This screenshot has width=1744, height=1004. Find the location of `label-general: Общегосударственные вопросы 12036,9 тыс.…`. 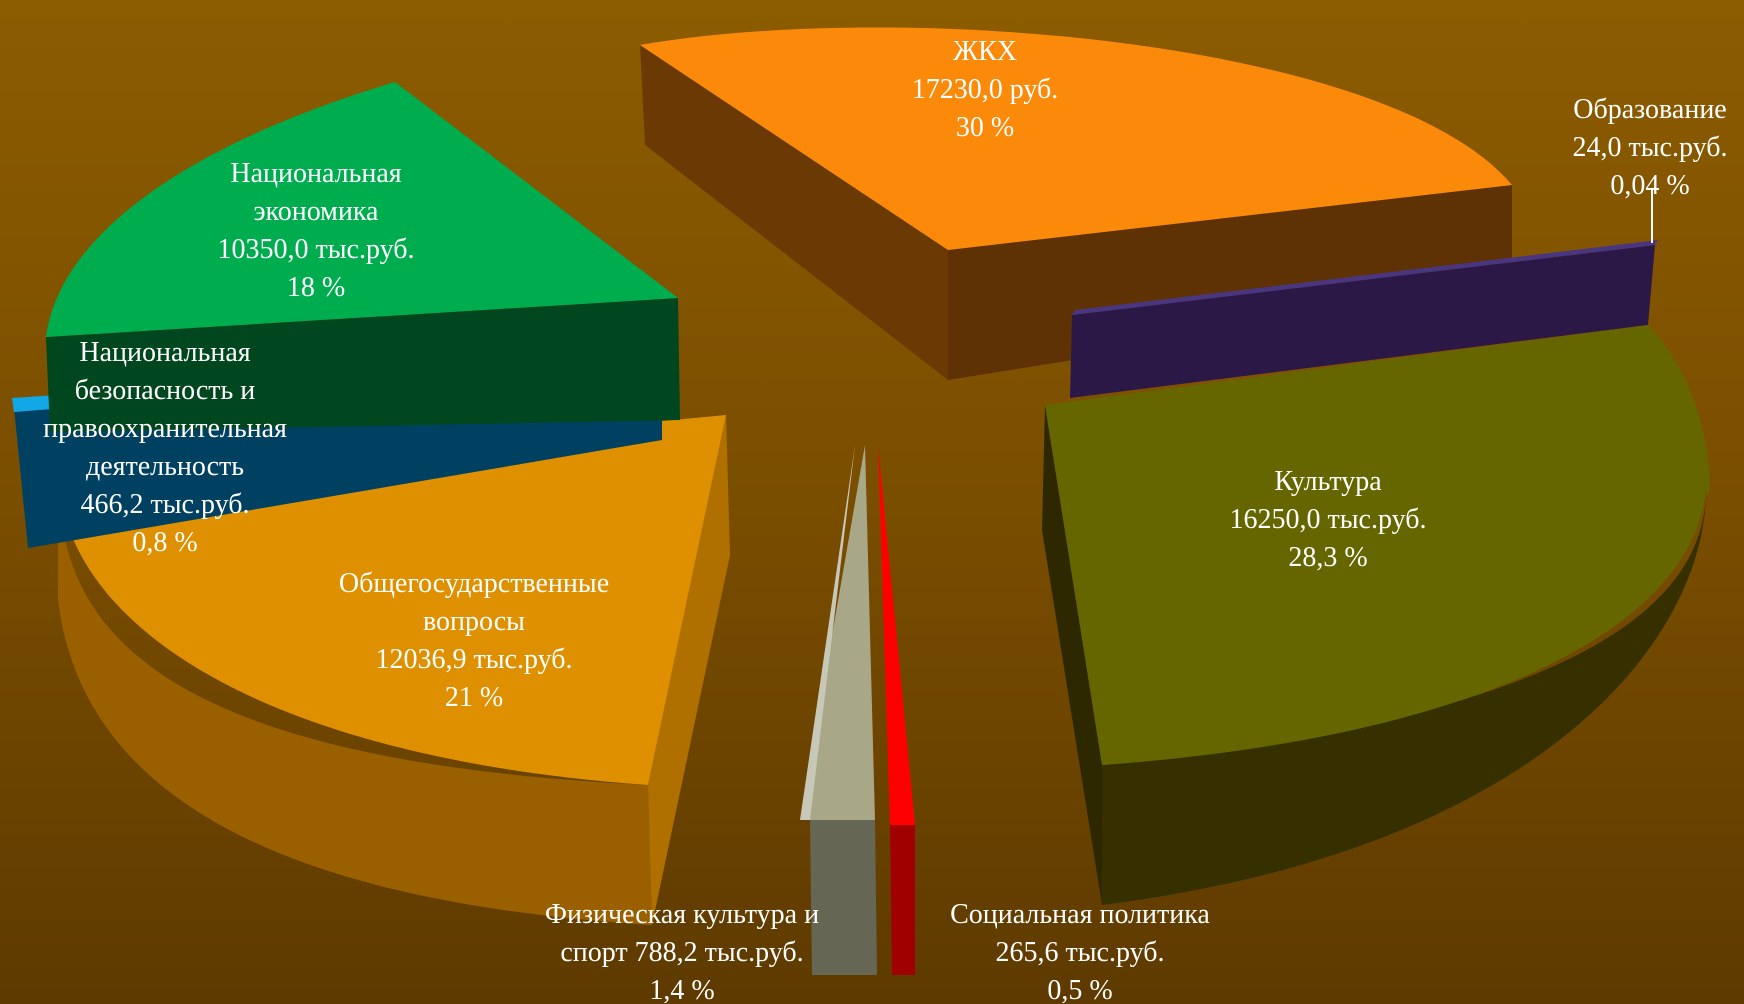

label-general: Общегосударственные вопросы 12036,9 тыс.… is located at coordinates (474, 640).